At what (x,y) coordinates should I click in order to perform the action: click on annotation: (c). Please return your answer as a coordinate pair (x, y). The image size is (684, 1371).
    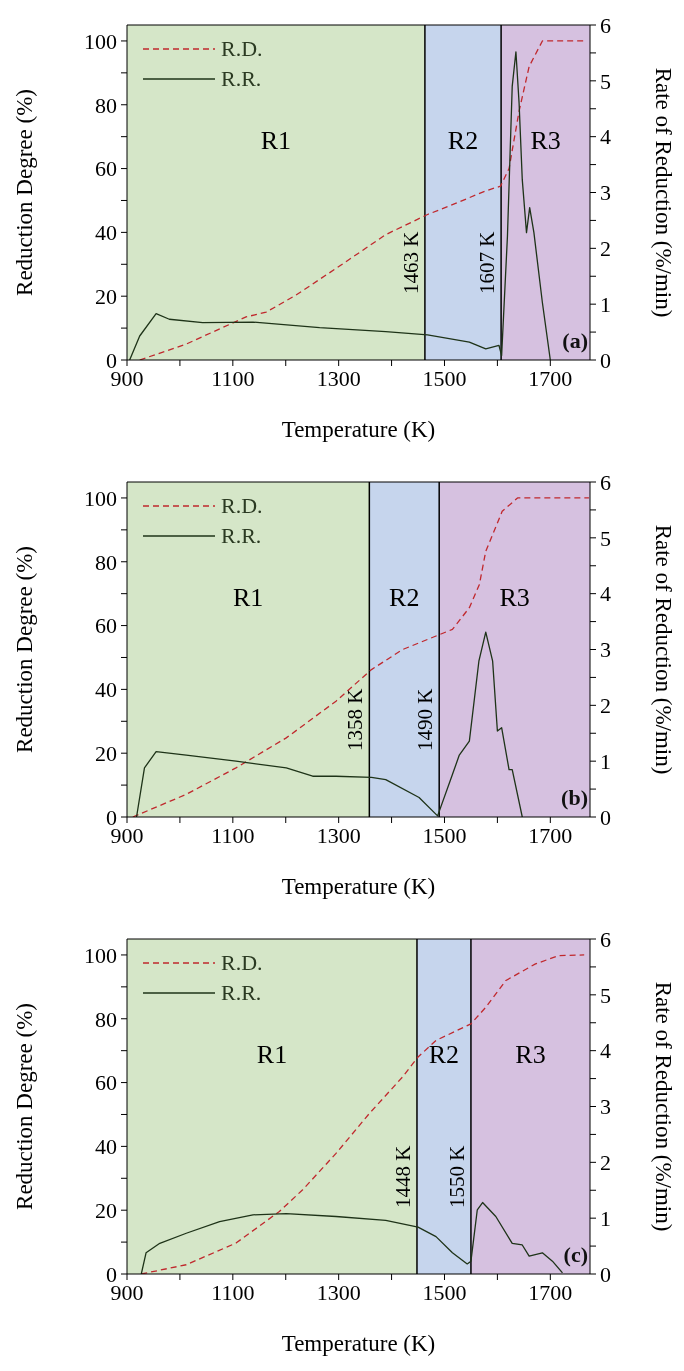
    Looking at the image, I should click on (575, 1255).